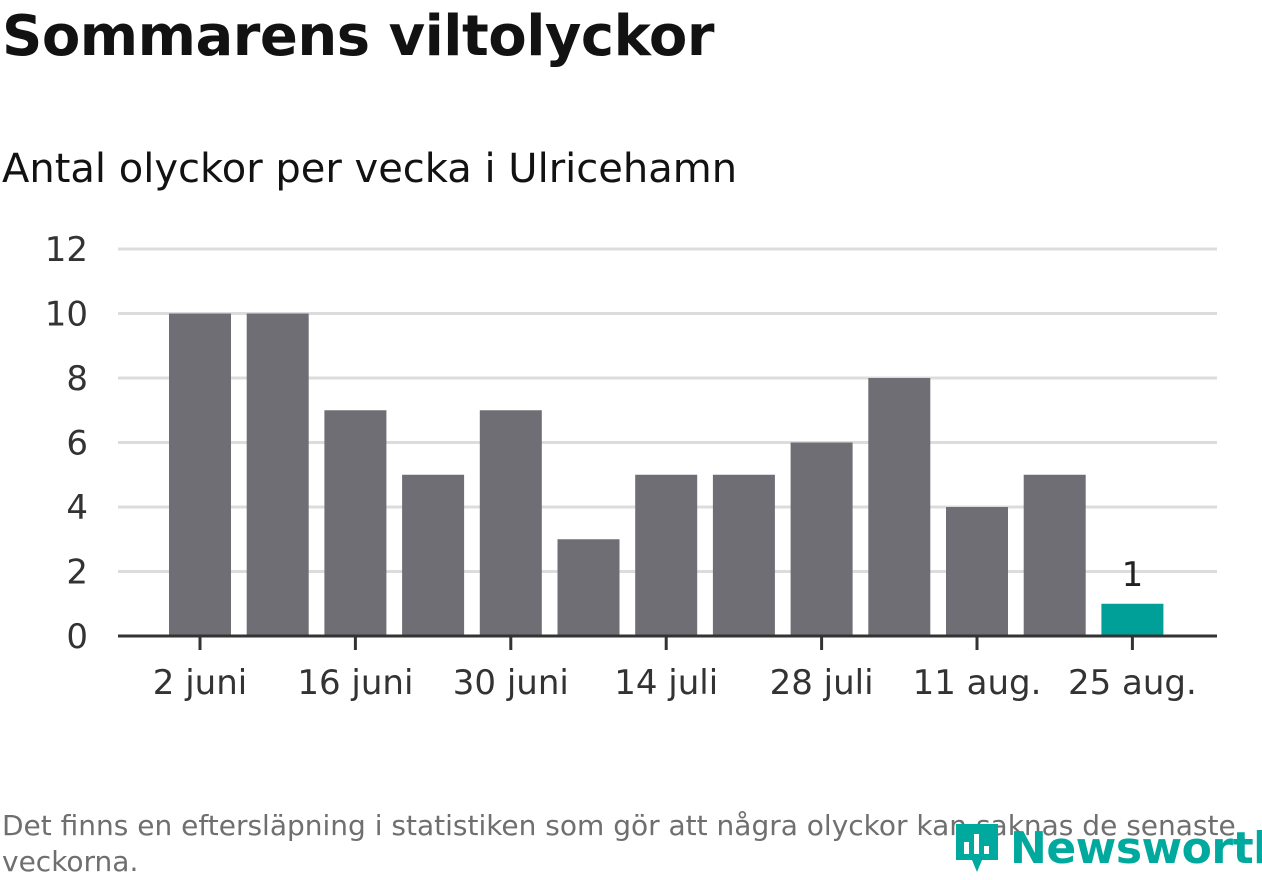 This screenshot has height=880, width=1262. I want to click on x-tick-label: 14 juli, so click(666, 683).